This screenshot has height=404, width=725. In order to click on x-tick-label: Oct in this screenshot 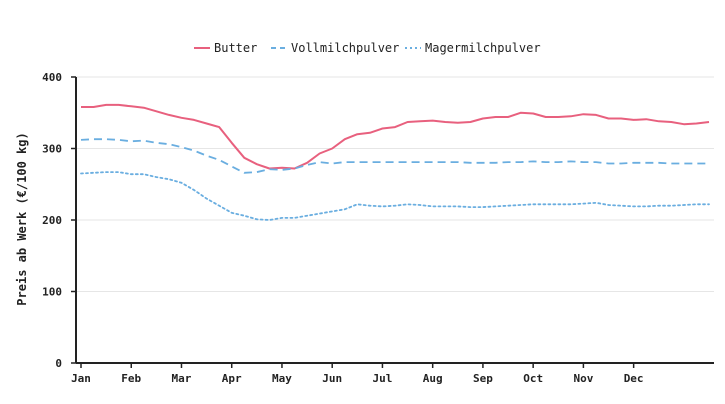, I will do `click(533, 378)`.